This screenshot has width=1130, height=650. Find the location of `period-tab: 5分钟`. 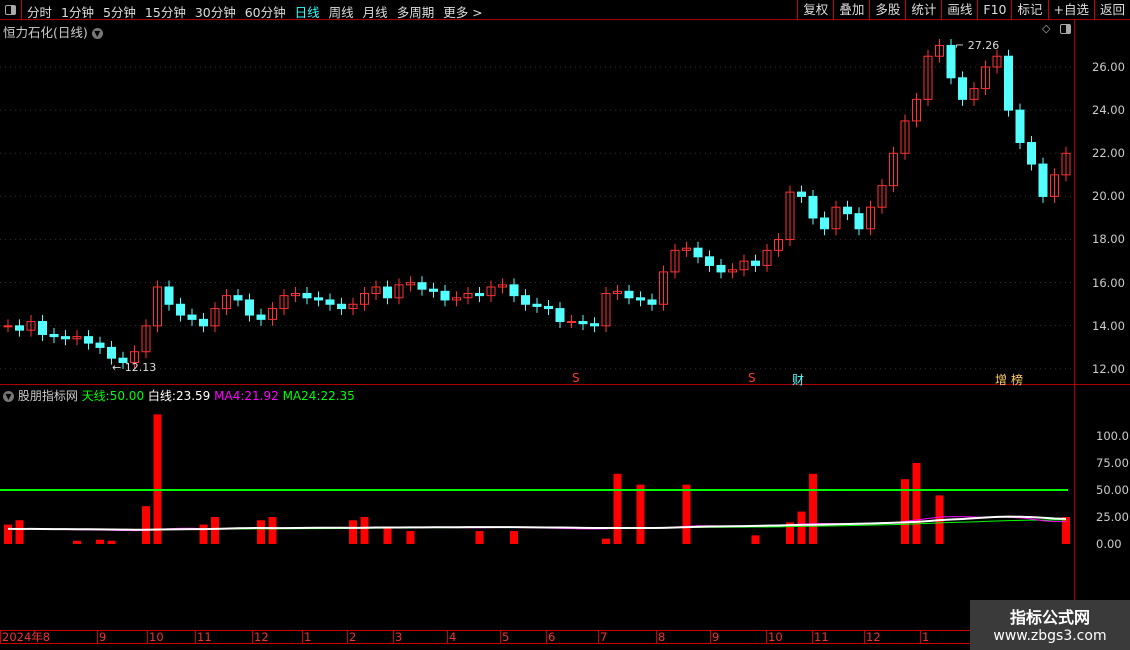

period-tab: 5分钟 is located at coordinates (119, 12).